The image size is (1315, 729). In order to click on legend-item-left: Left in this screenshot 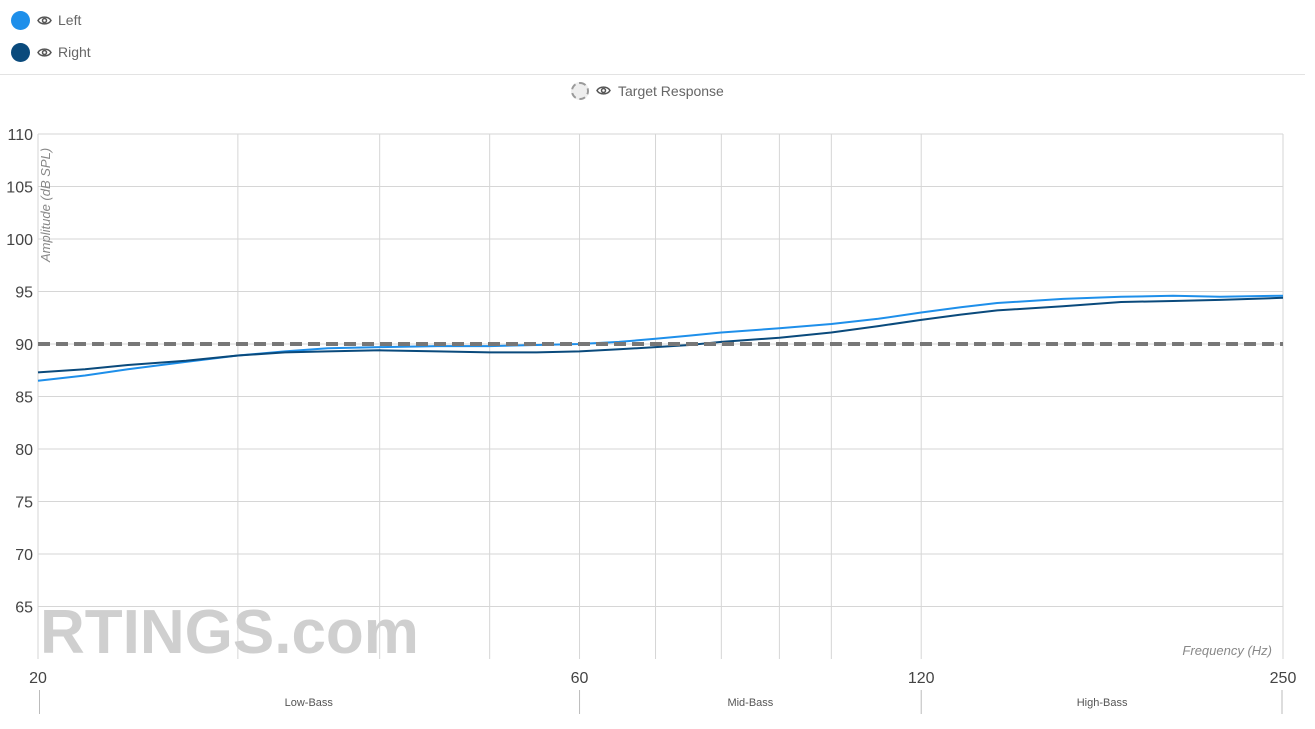, I will do `click(46, 20)`.